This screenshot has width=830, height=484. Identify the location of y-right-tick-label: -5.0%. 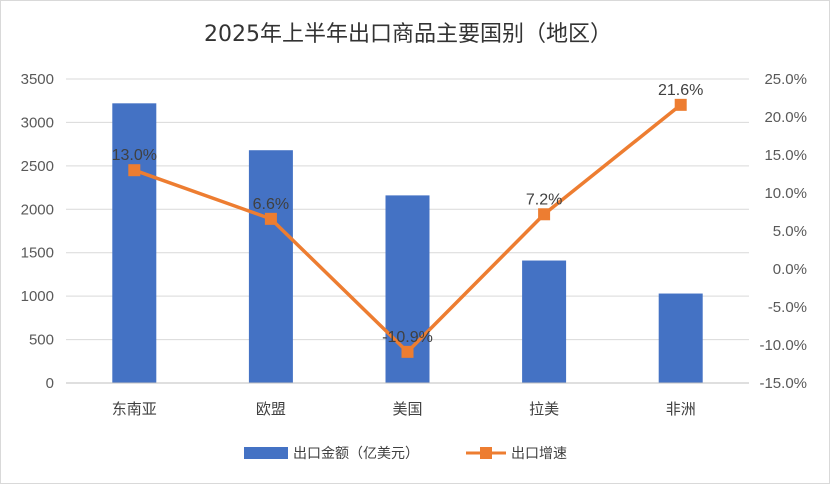
(787, 307).